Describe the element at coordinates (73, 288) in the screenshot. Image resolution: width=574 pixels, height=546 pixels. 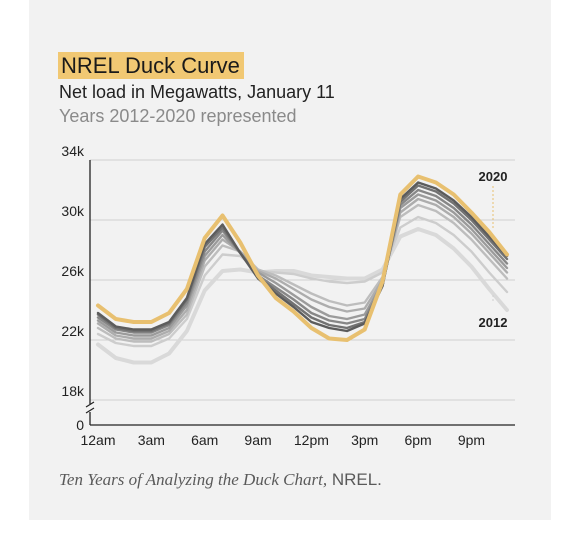
I see `y-axis-ticks: 0 18k 22k 26k 30k 34k` at that location.